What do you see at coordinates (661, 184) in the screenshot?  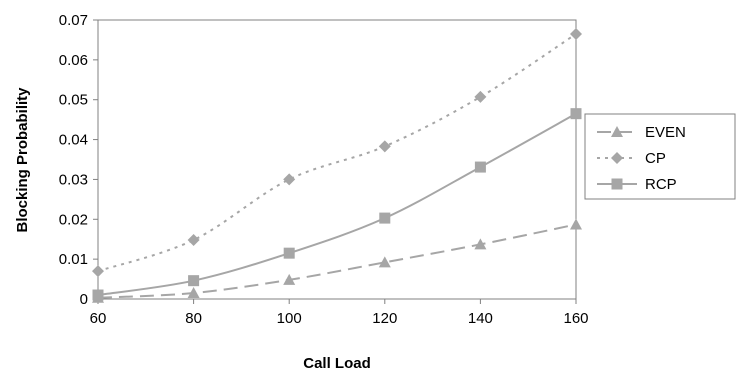 I see `legend-label: RCP` at bounding box center [661, 184].